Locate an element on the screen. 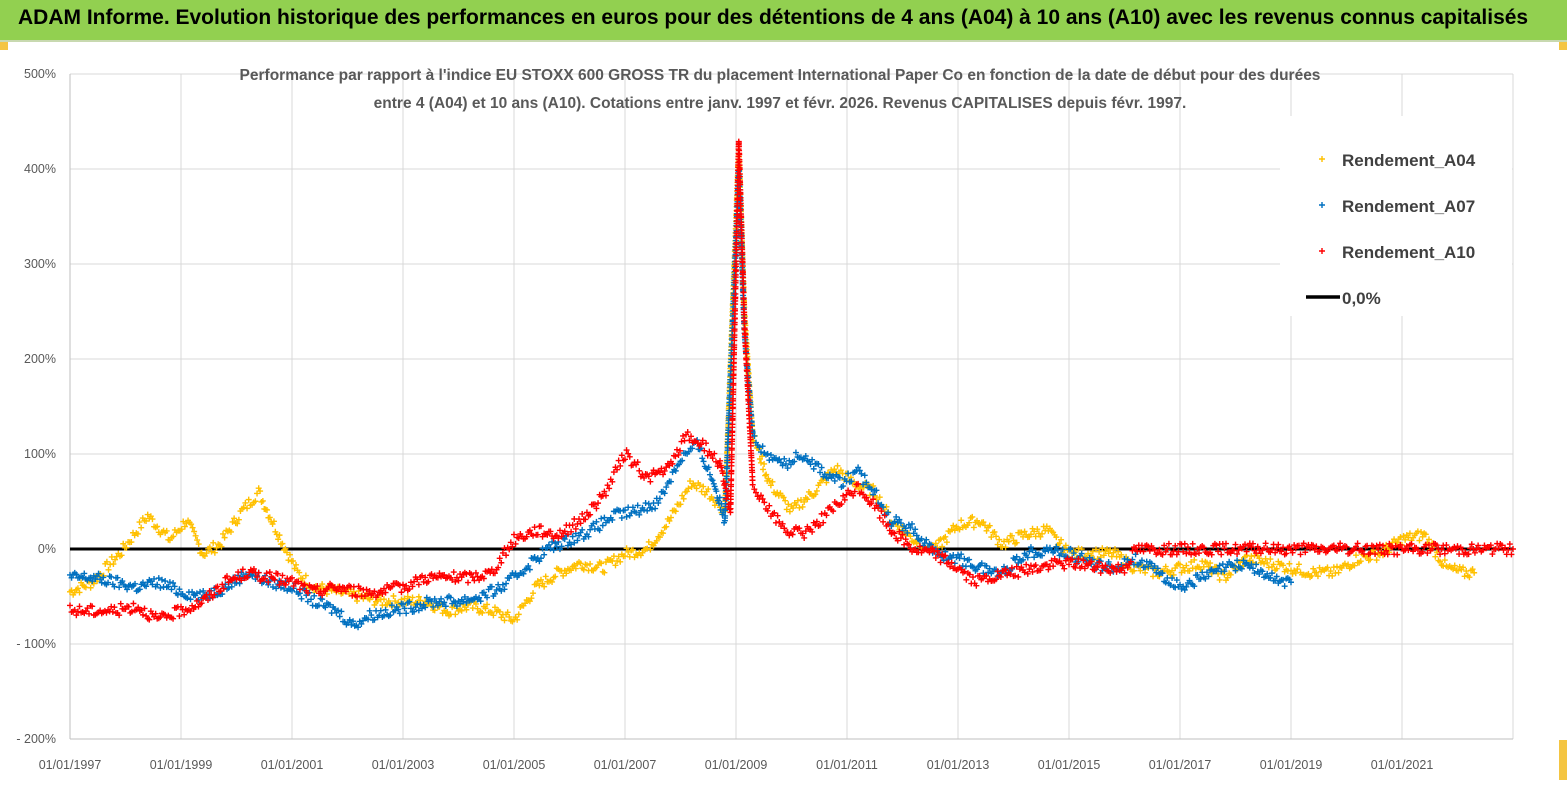 This screenshot has height=790, width=1567. legend-label-rendement_a04: Rendement_A04 is located at coordinates (1409, 160).